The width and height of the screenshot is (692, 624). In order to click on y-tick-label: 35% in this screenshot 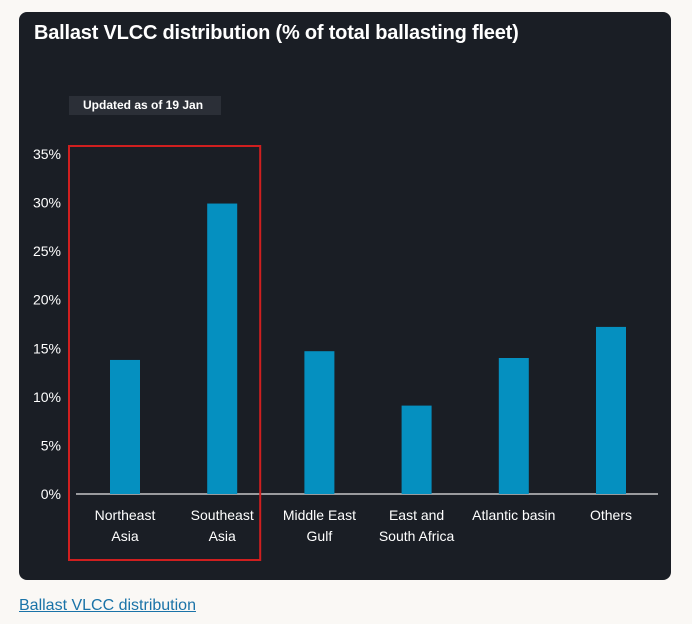, I will do `click(47, 154)`.